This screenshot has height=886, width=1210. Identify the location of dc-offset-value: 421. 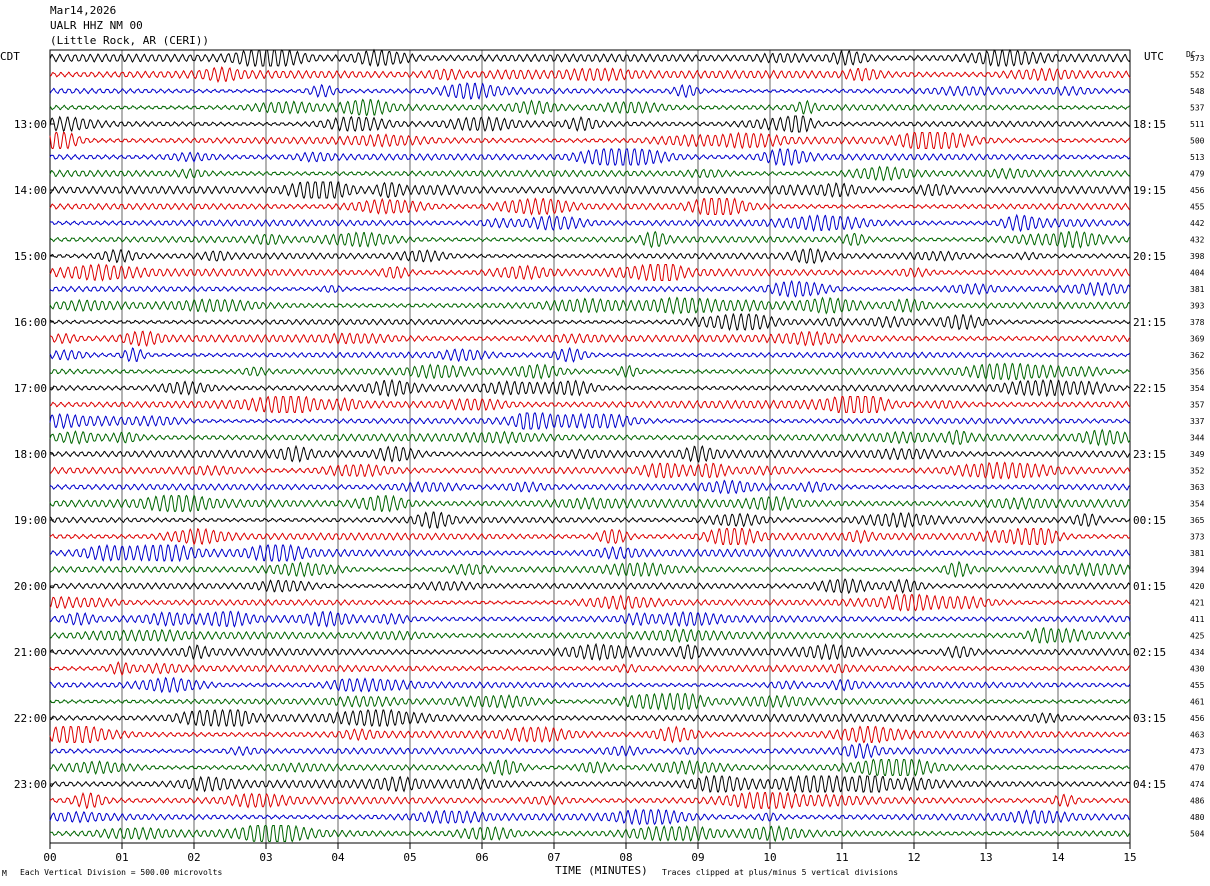
(1197, 603).